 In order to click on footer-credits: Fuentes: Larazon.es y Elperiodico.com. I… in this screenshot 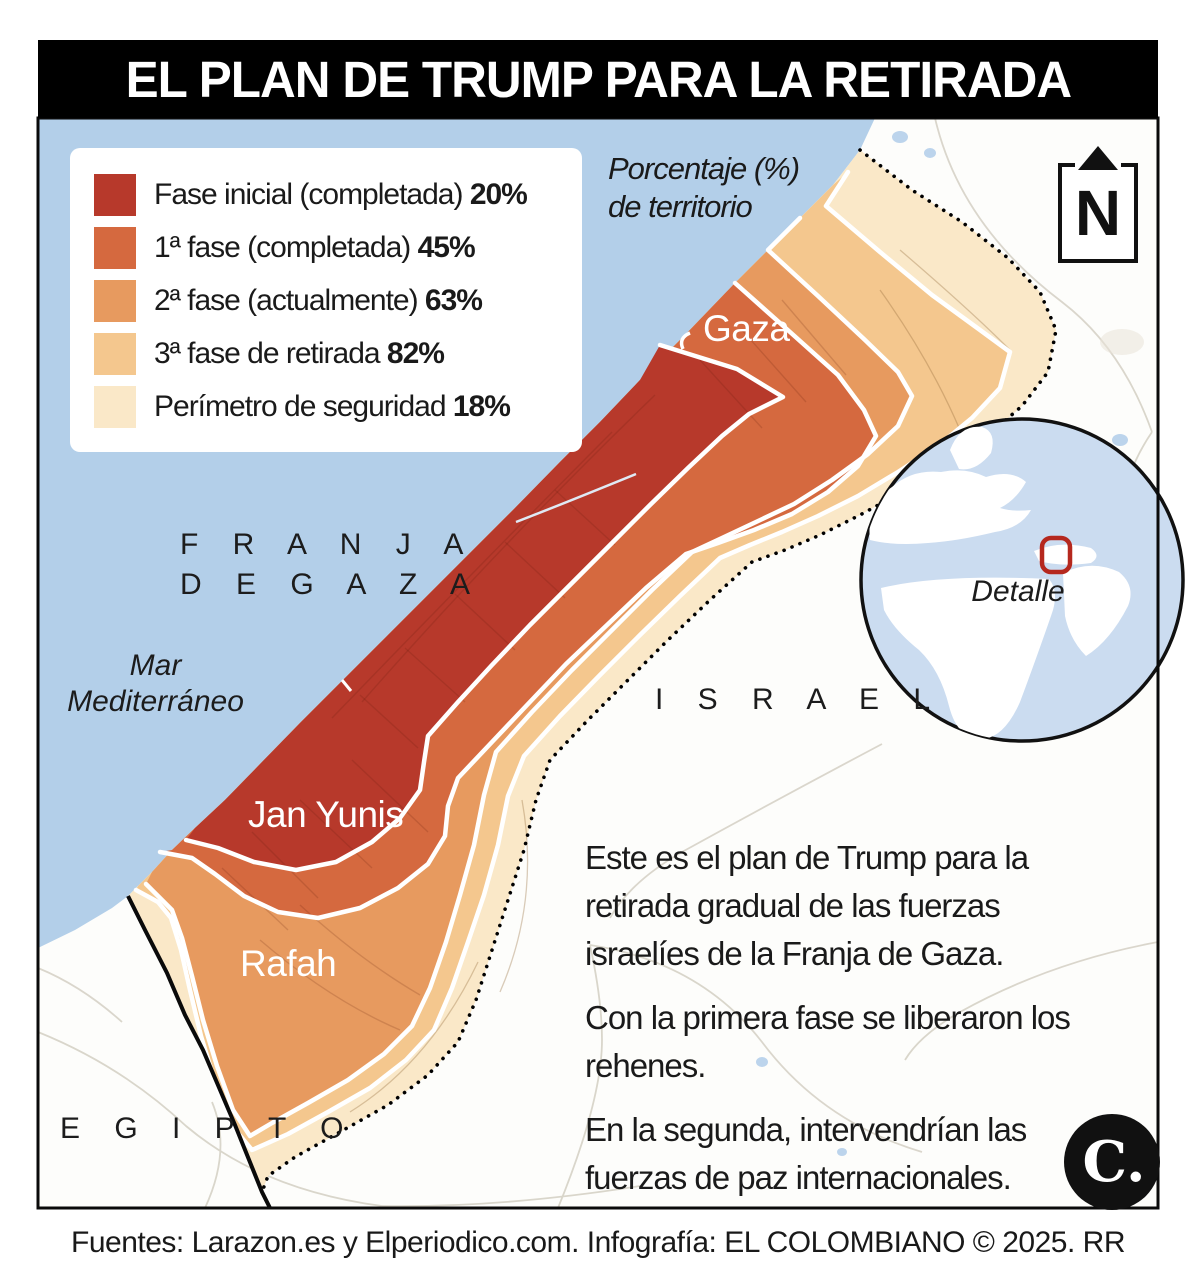, I will do `click(598, 1242)`.